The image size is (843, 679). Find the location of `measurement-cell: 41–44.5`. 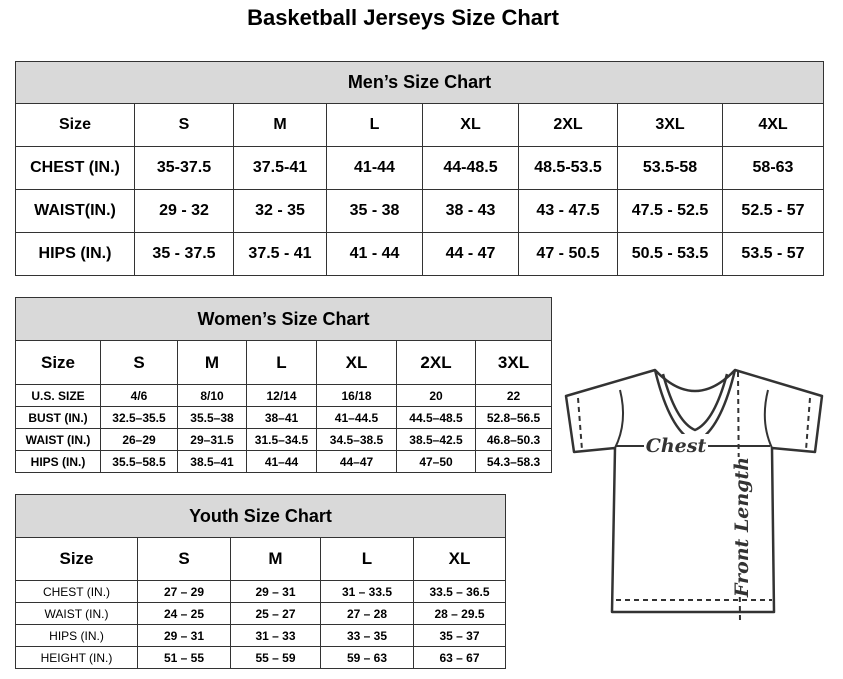

measurement-cell: 41–44.5 is located at coordinates (356, 417).